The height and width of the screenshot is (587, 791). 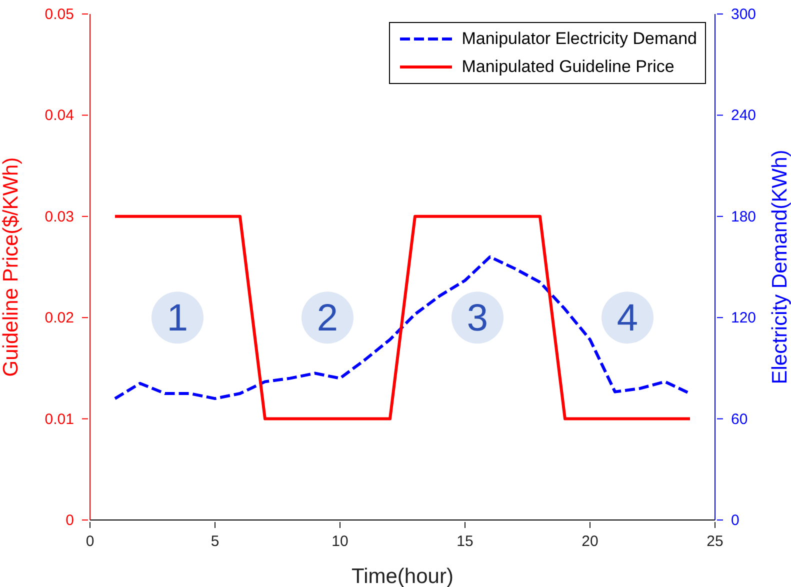 I want to click on x-tick-label: 10, so click(x=340, y=541).